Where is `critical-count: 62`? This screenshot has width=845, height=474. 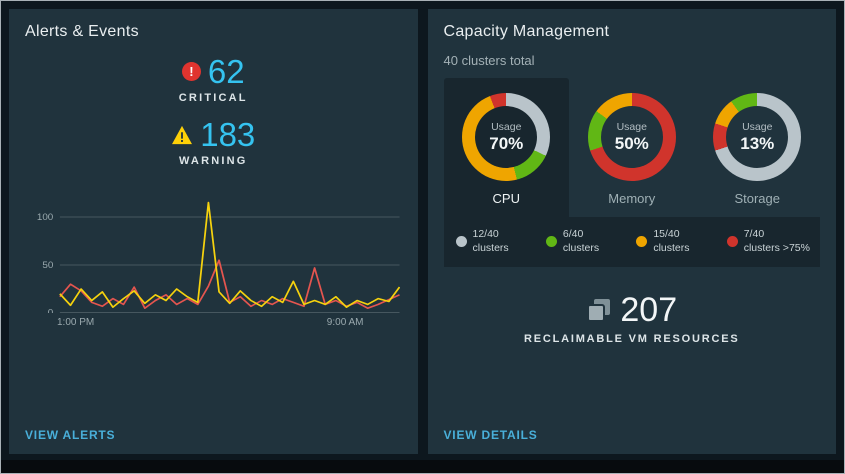 critical-count: 62 is located at coordinates (226, 71).